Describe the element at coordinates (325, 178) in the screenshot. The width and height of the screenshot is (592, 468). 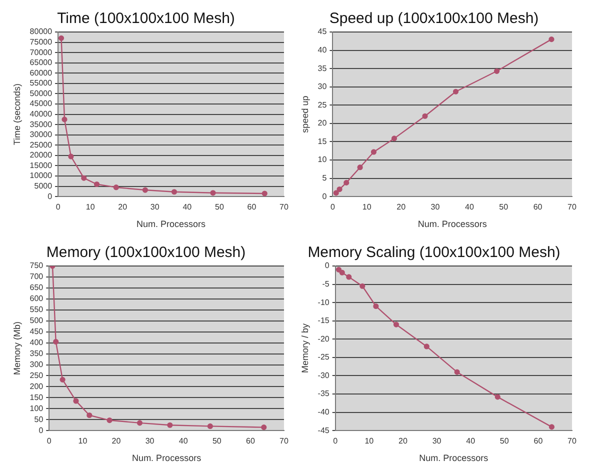
I see `y-tick-label: 5` at that location.